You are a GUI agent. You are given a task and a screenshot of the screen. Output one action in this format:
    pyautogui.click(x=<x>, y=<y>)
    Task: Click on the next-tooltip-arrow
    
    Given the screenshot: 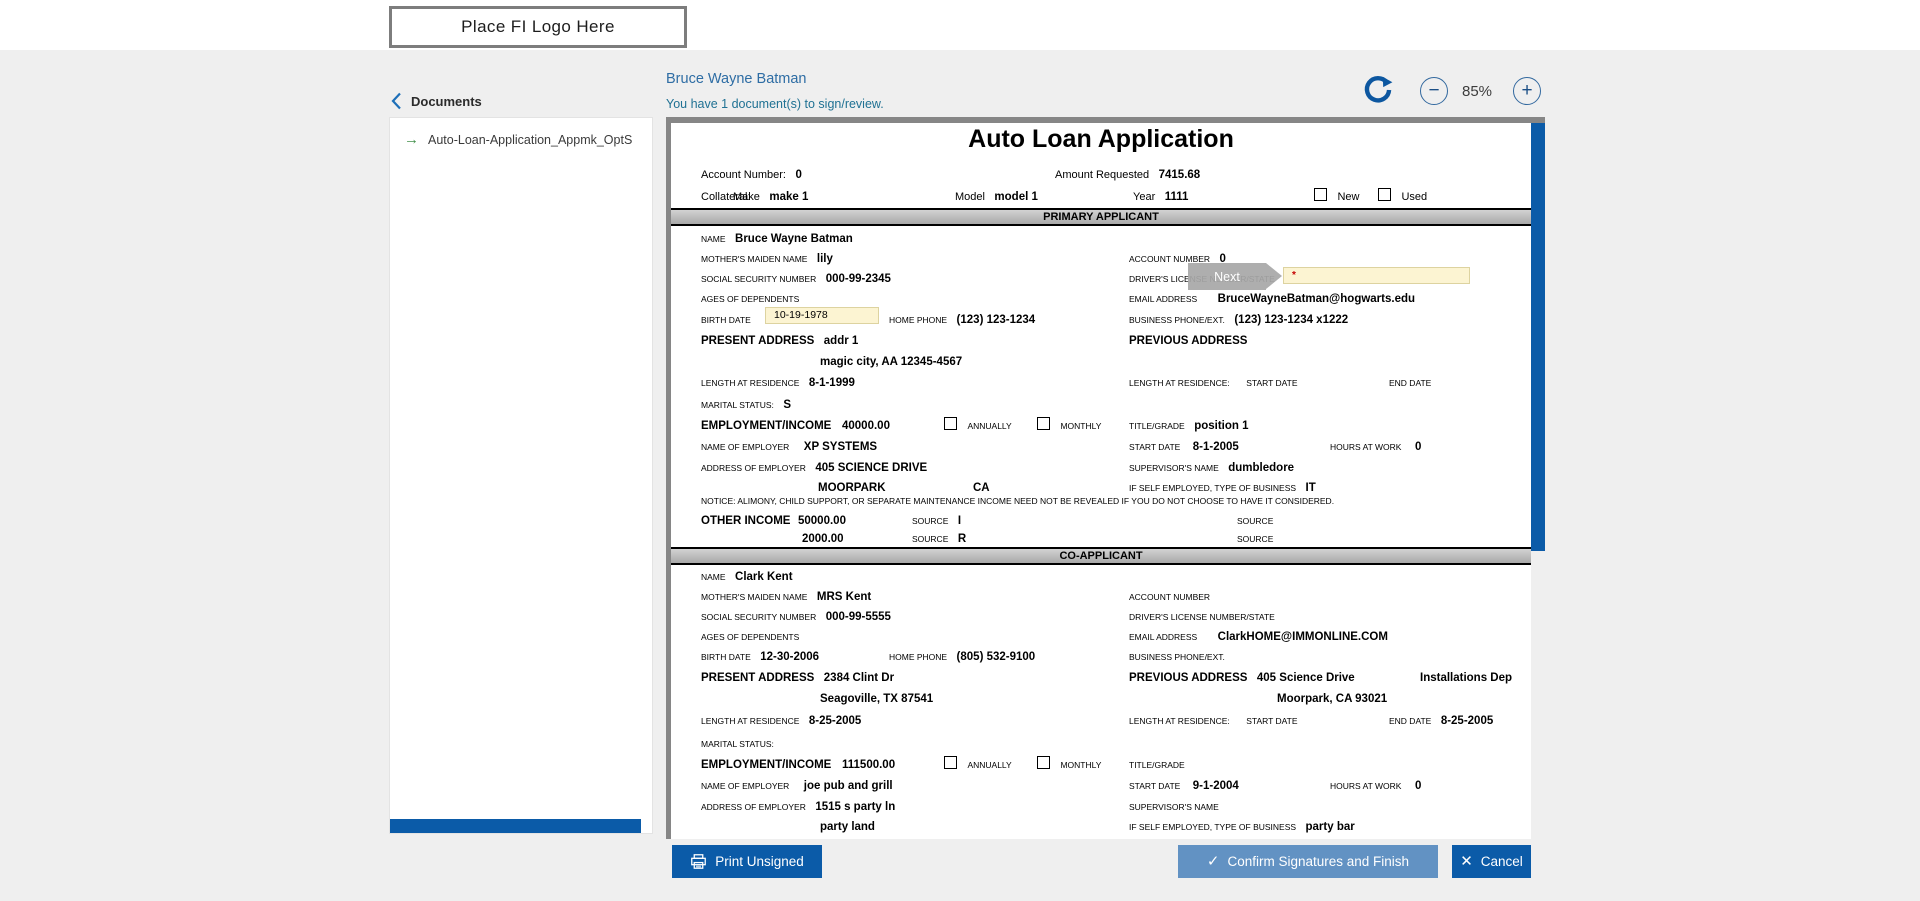 What is the action you would take?
    pyautogui.click(x=1274, y=276)
    